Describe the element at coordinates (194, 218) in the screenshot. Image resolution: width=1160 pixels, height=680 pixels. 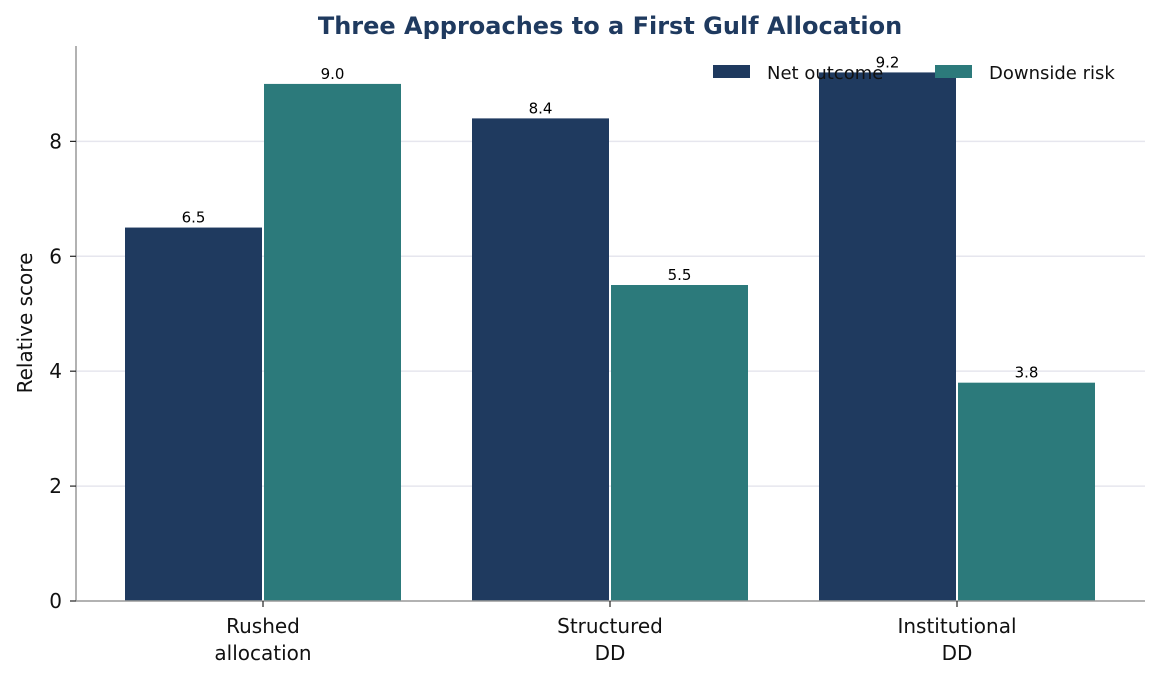
I see `data-label: 6.5` at that location.